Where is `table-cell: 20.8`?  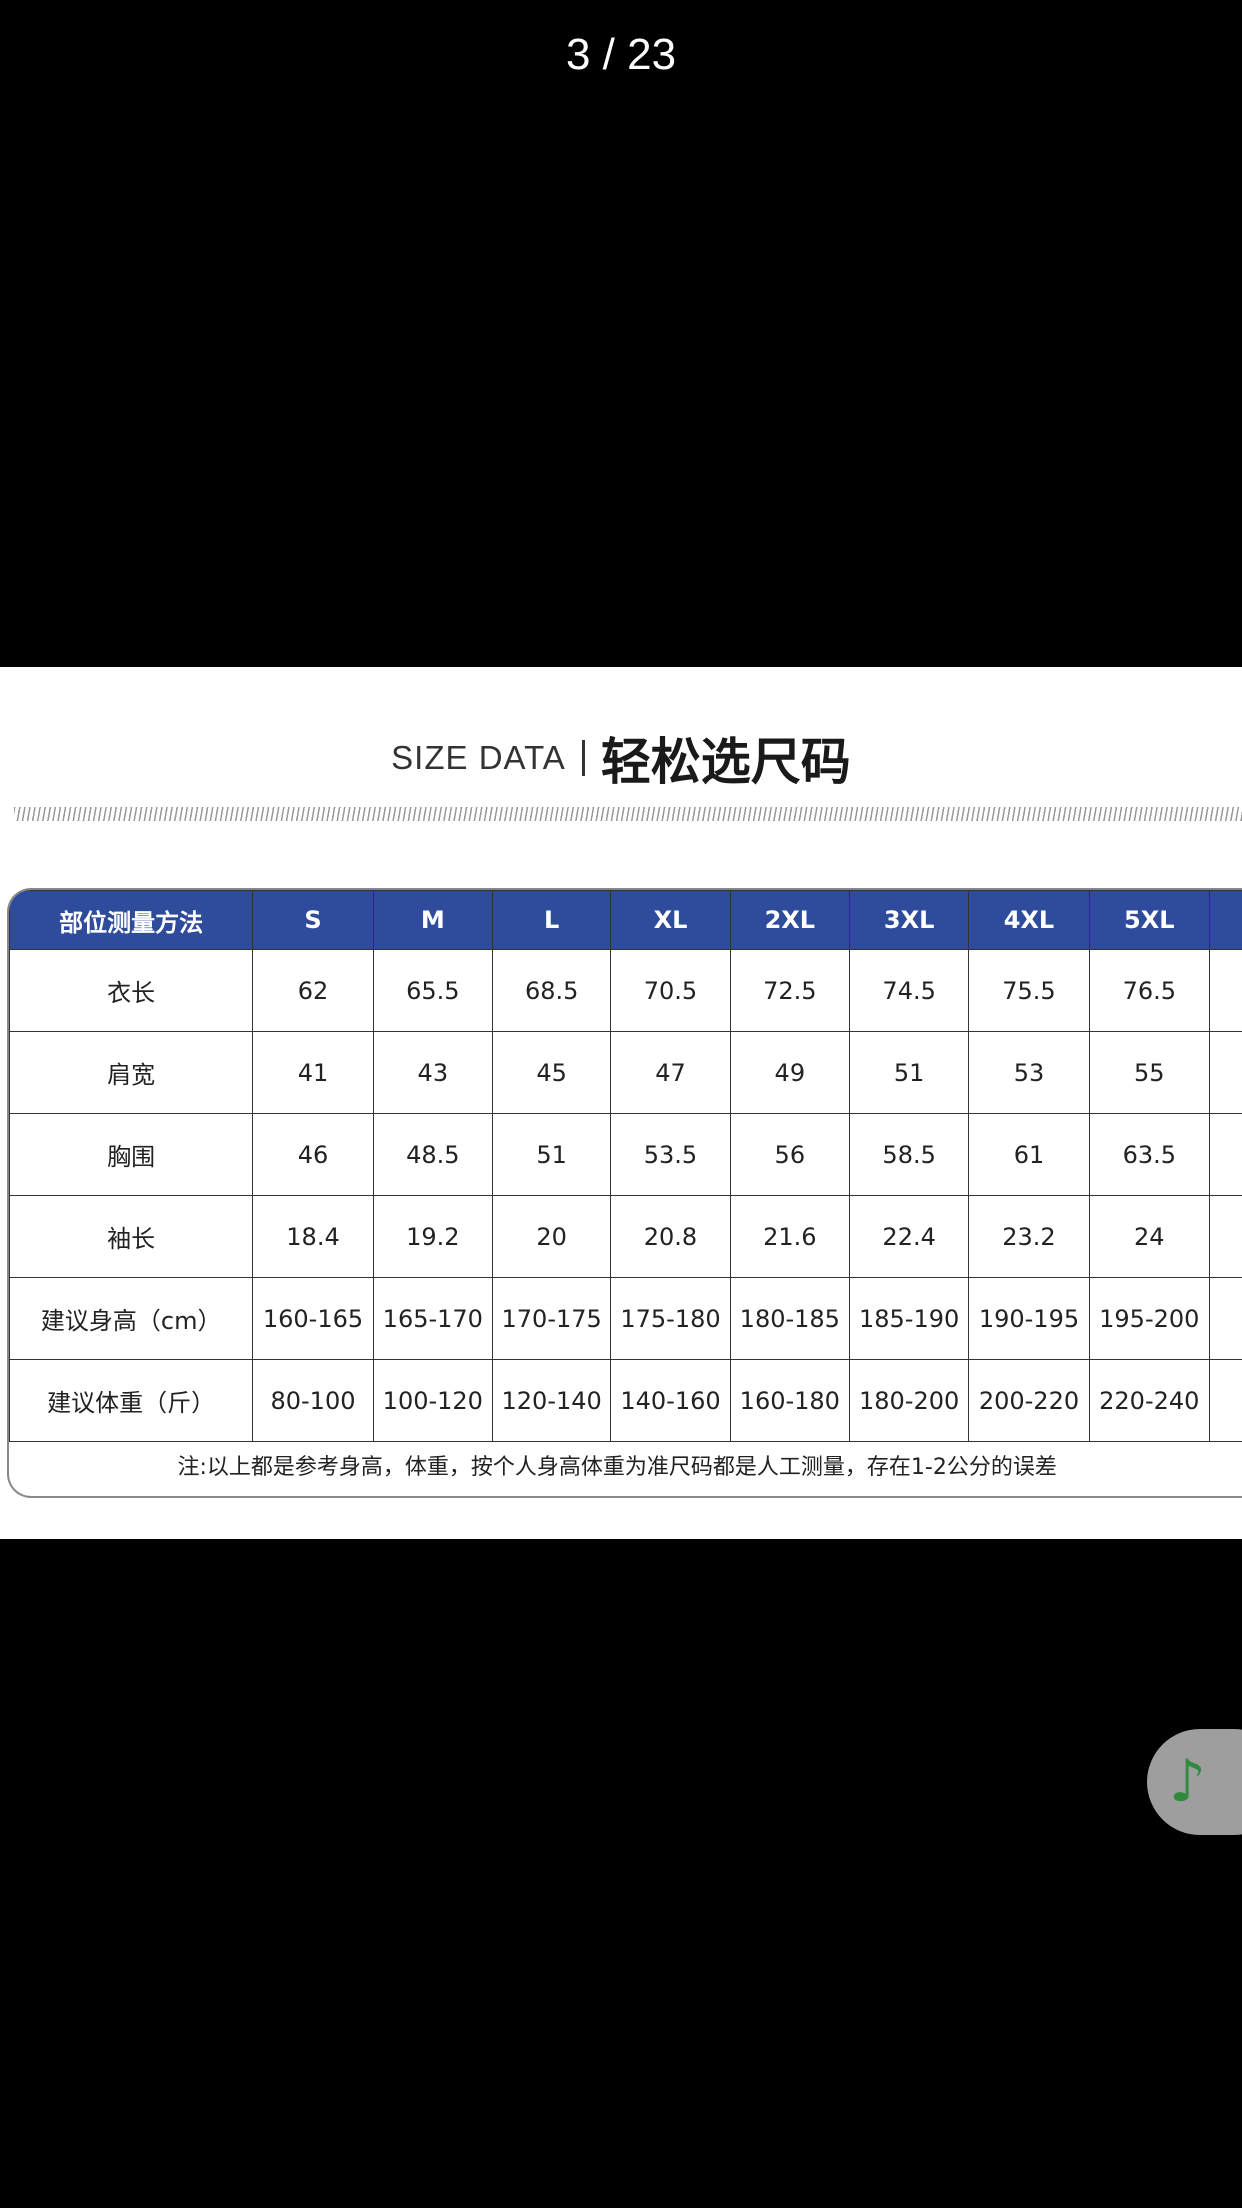
table-cell: 20.8 is located at coordinates (670, 1236).